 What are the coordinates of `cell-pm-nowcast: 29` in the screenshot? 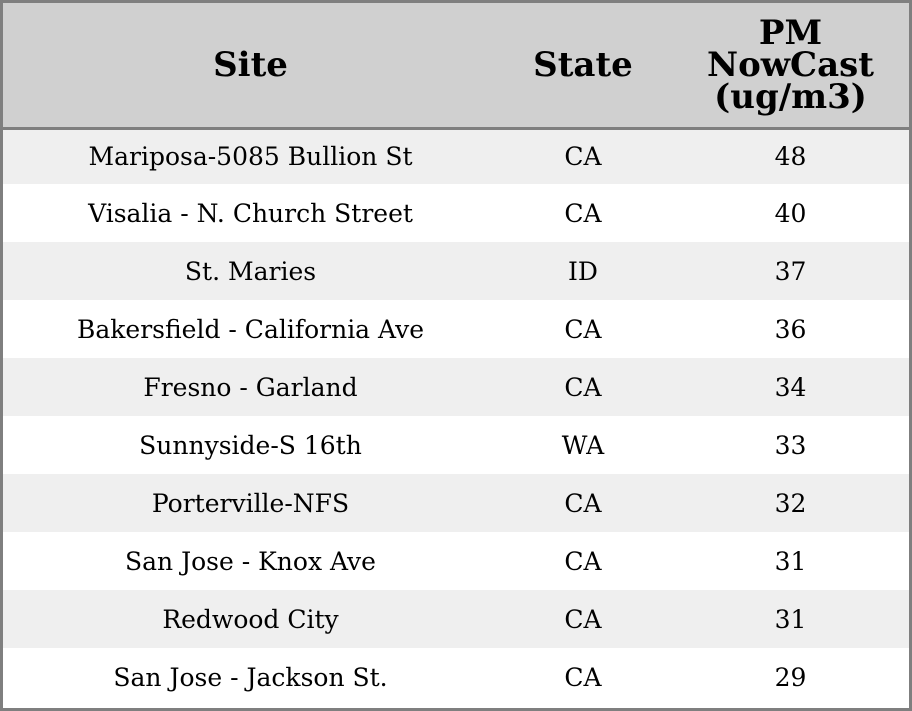 It's located at (790, 677).